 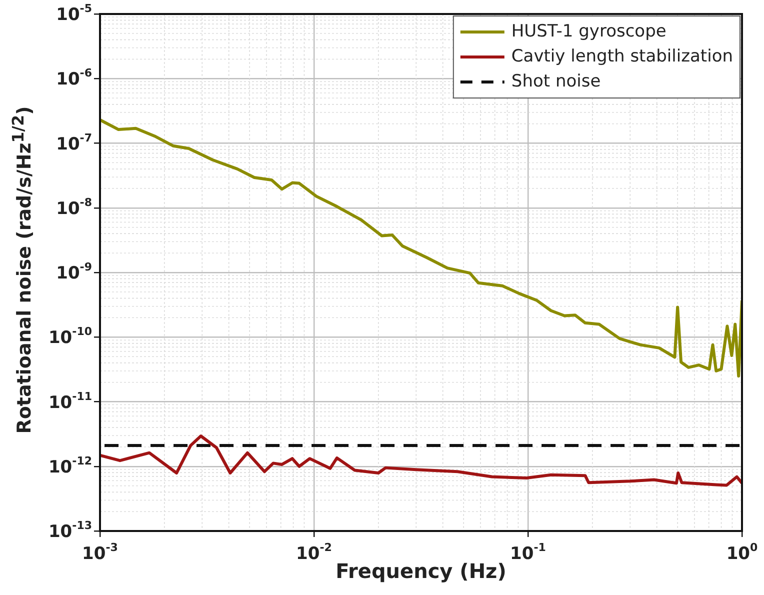 I want to click on x-axis-title: Frequency (Hz), so click(x=421, y=571).